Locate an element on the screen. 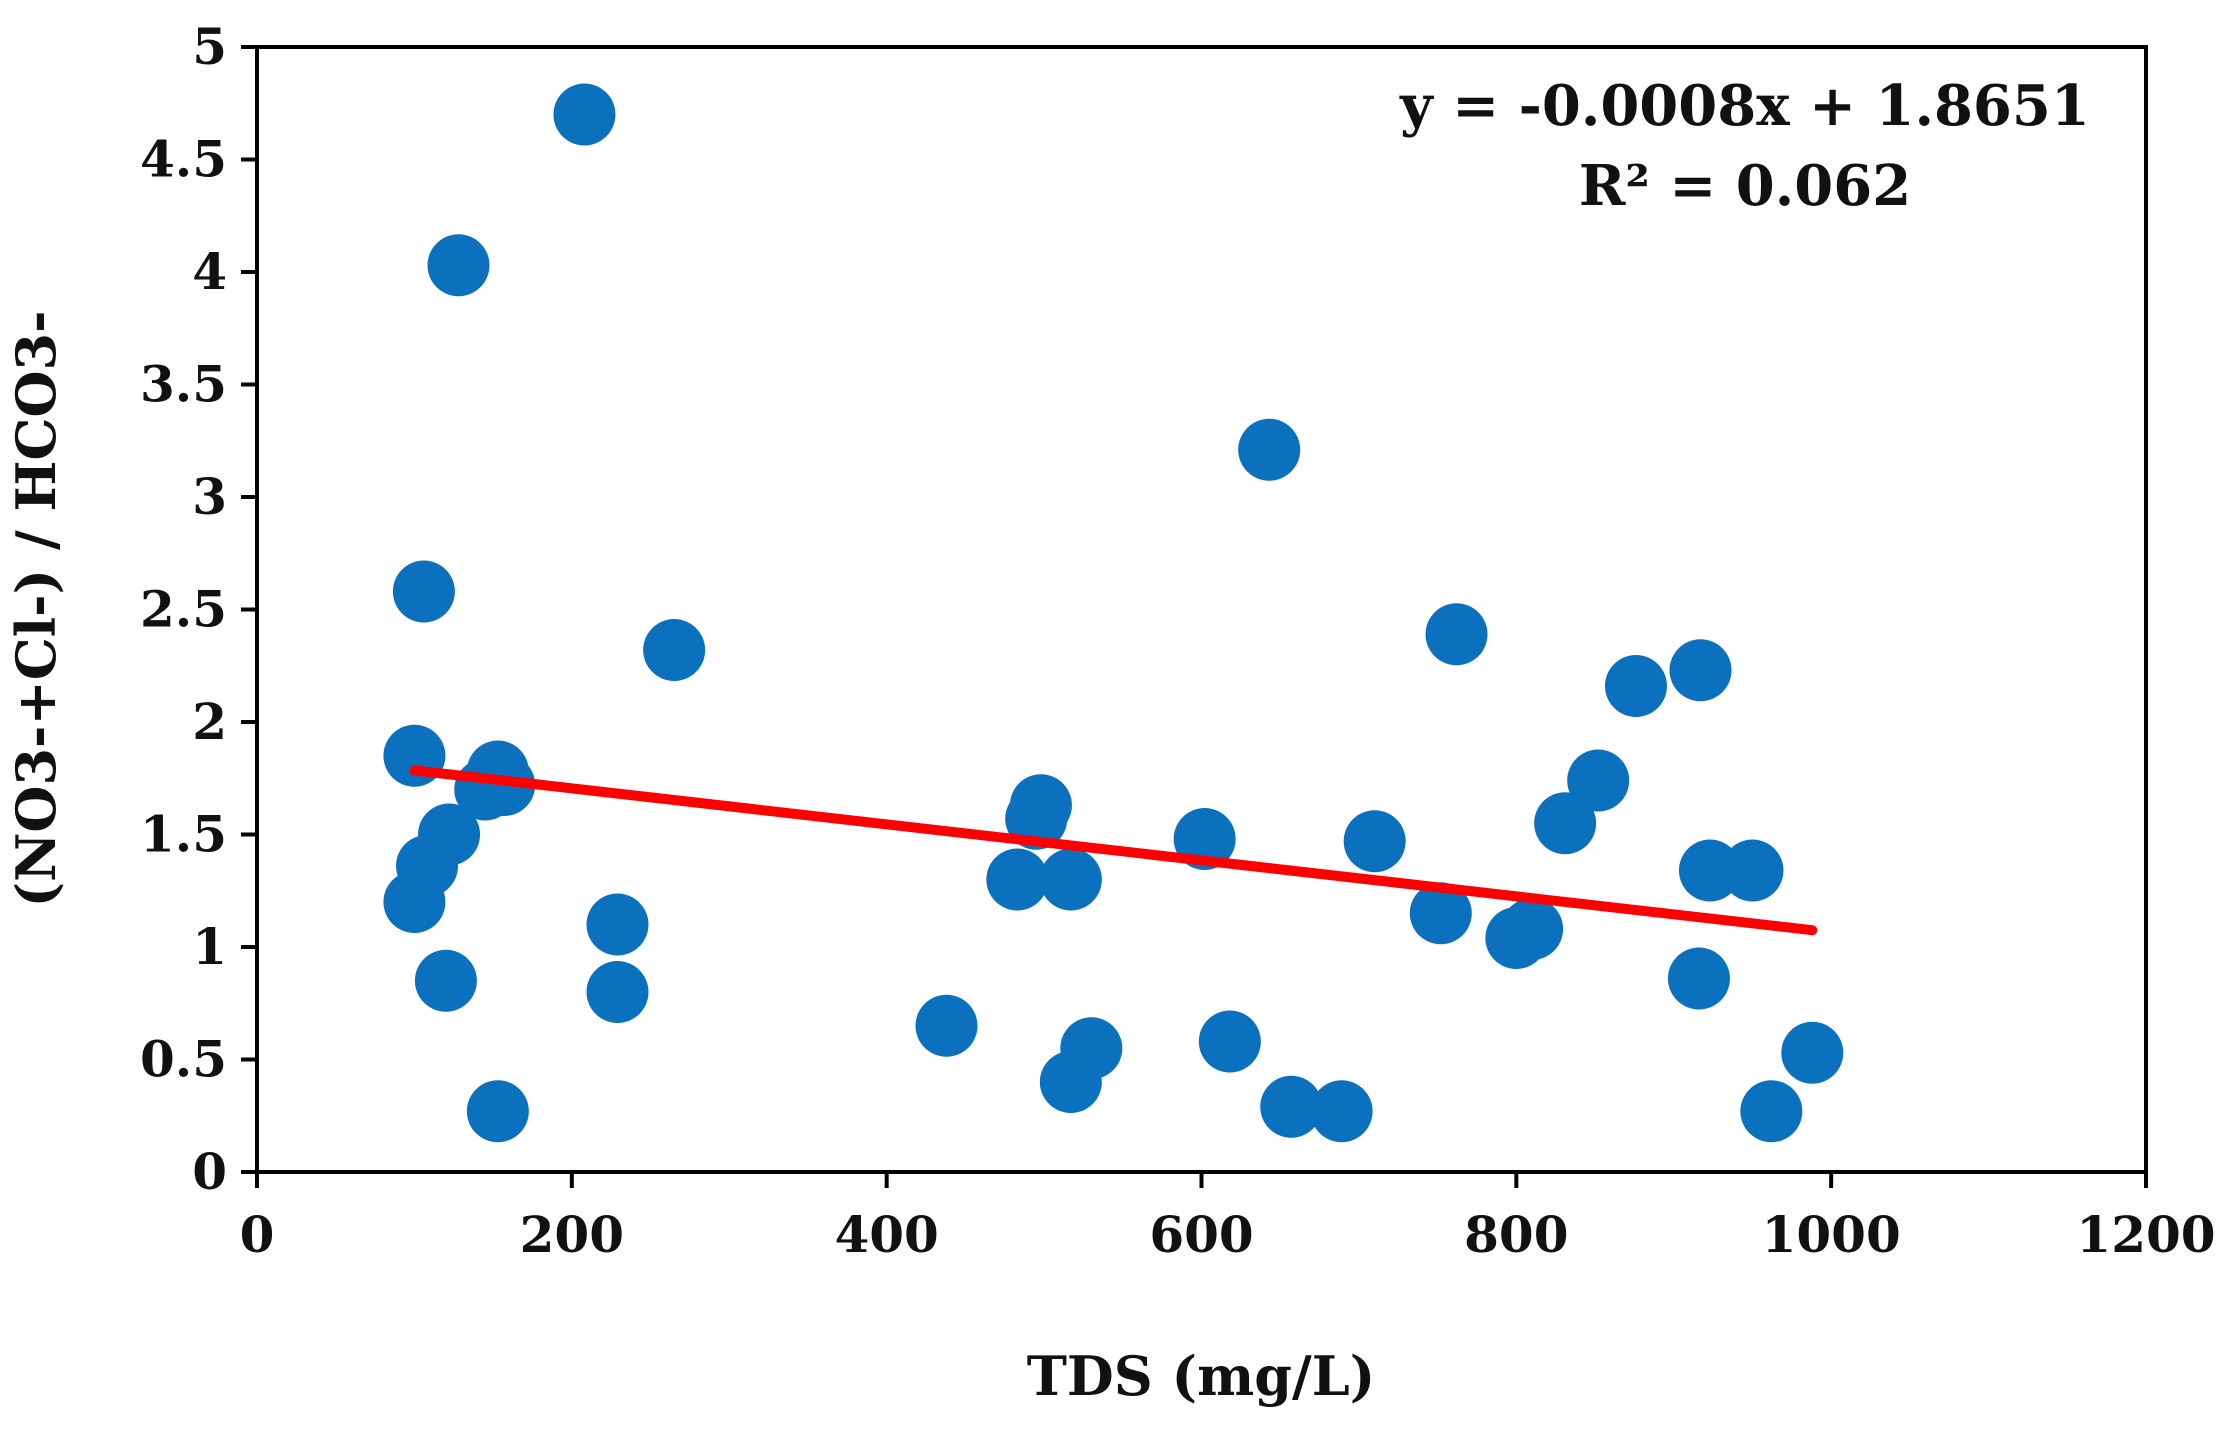 The width and height of the screenshot is (2232, 1437). y-axis: 0 0.5 1 1.5 2 2.5 3 3.5 4 4.5 5 is located at coordinates (198, 609).